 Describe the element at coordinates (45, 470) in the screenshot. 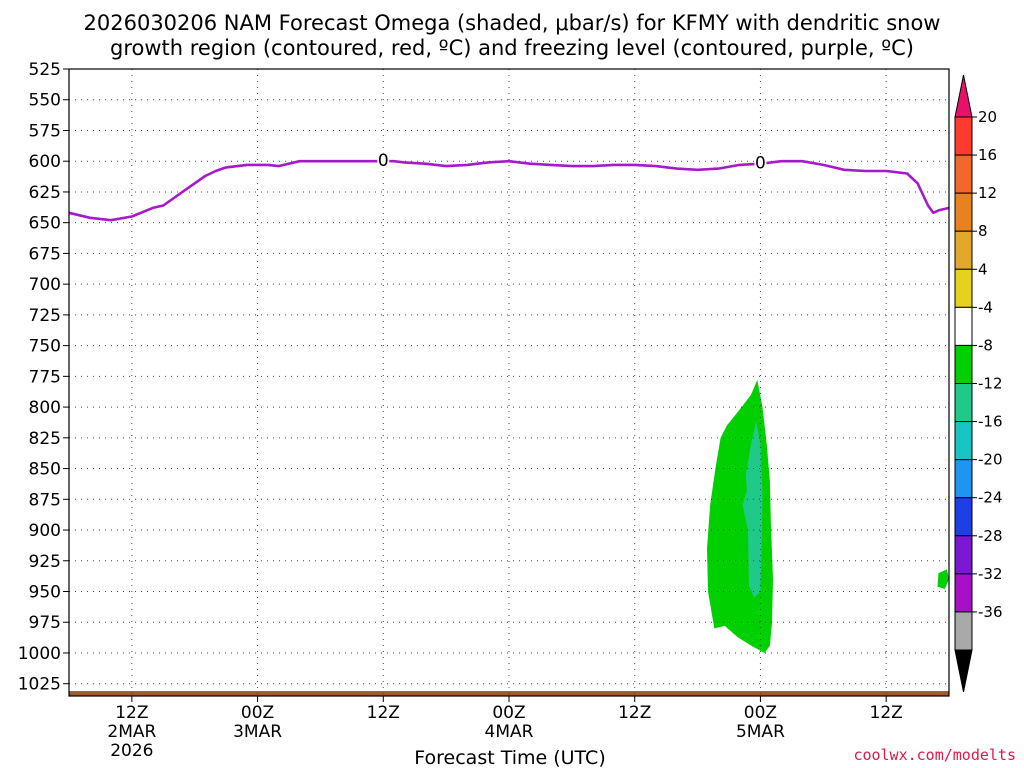

I see `y-tick-label-850: 850` at that location.